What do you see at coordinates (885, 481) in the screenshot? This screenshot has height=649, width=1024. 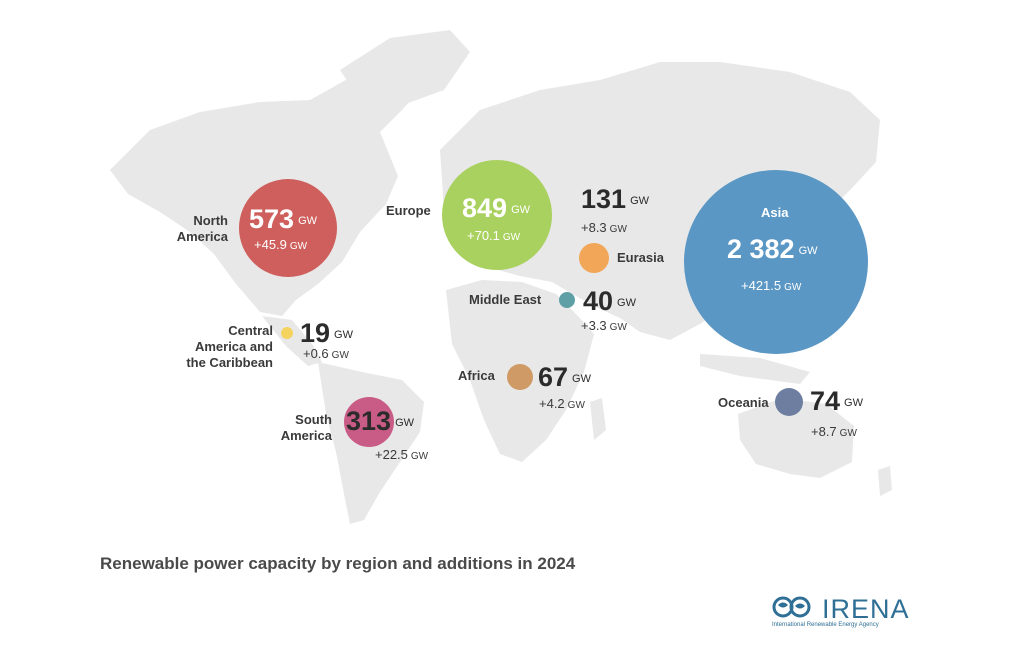 I see `landmass-new-zealand` at bounding box center [885, 481].